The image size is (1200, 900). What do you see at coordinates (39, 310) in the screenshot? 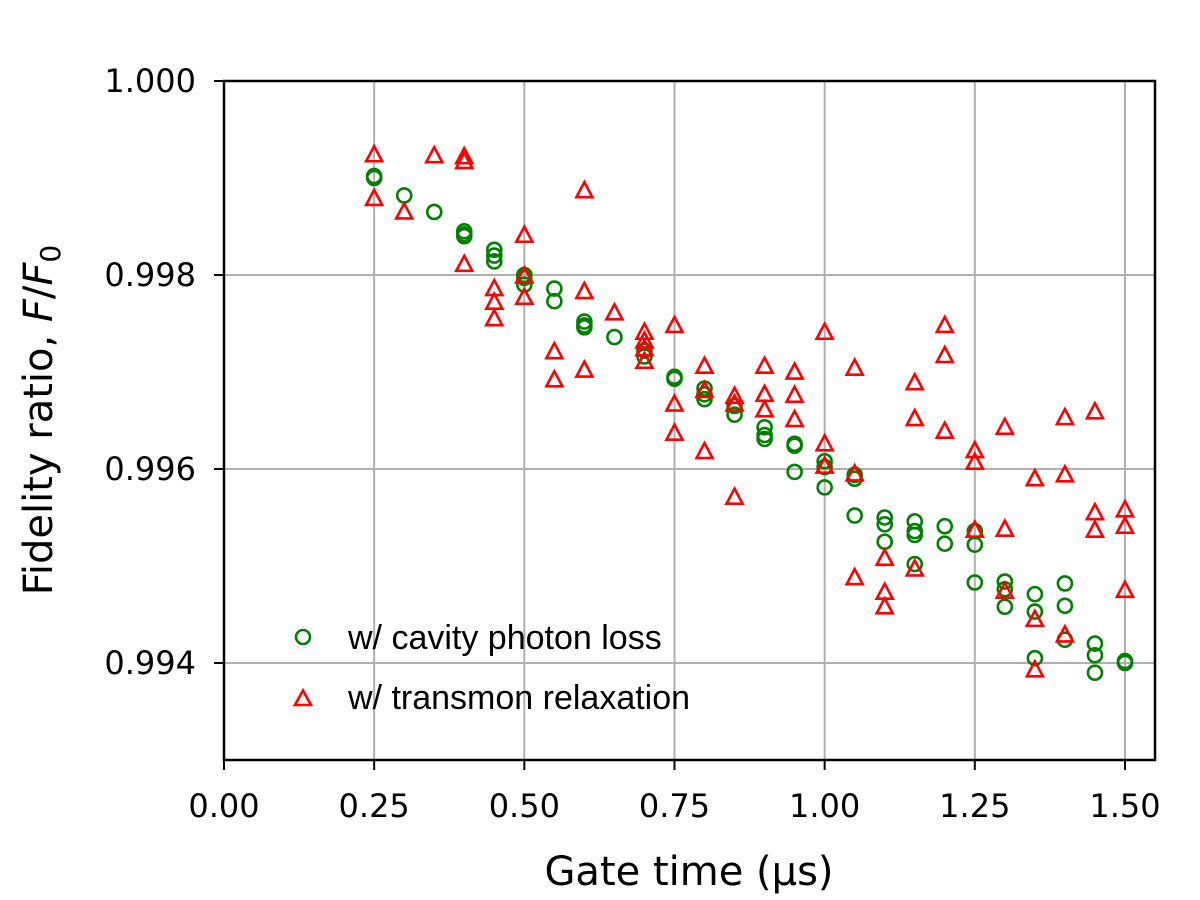
I see `y-axis-title-var: F` at bounding box center [39, 310].